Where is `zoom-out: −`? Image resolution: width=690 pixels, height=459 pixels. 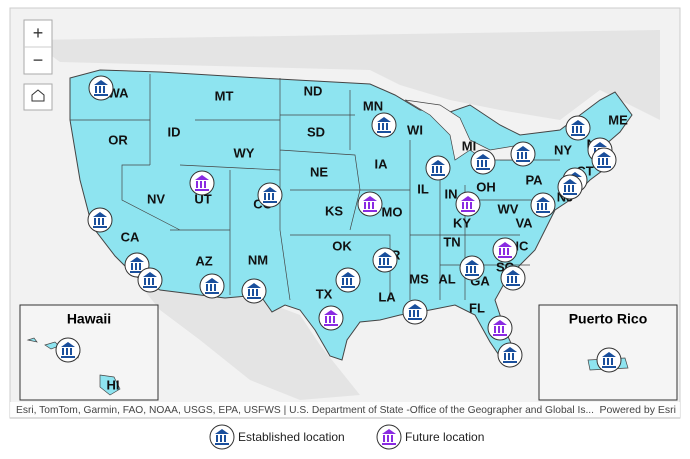
zoom-out: − is located at coordinates (38, 60).